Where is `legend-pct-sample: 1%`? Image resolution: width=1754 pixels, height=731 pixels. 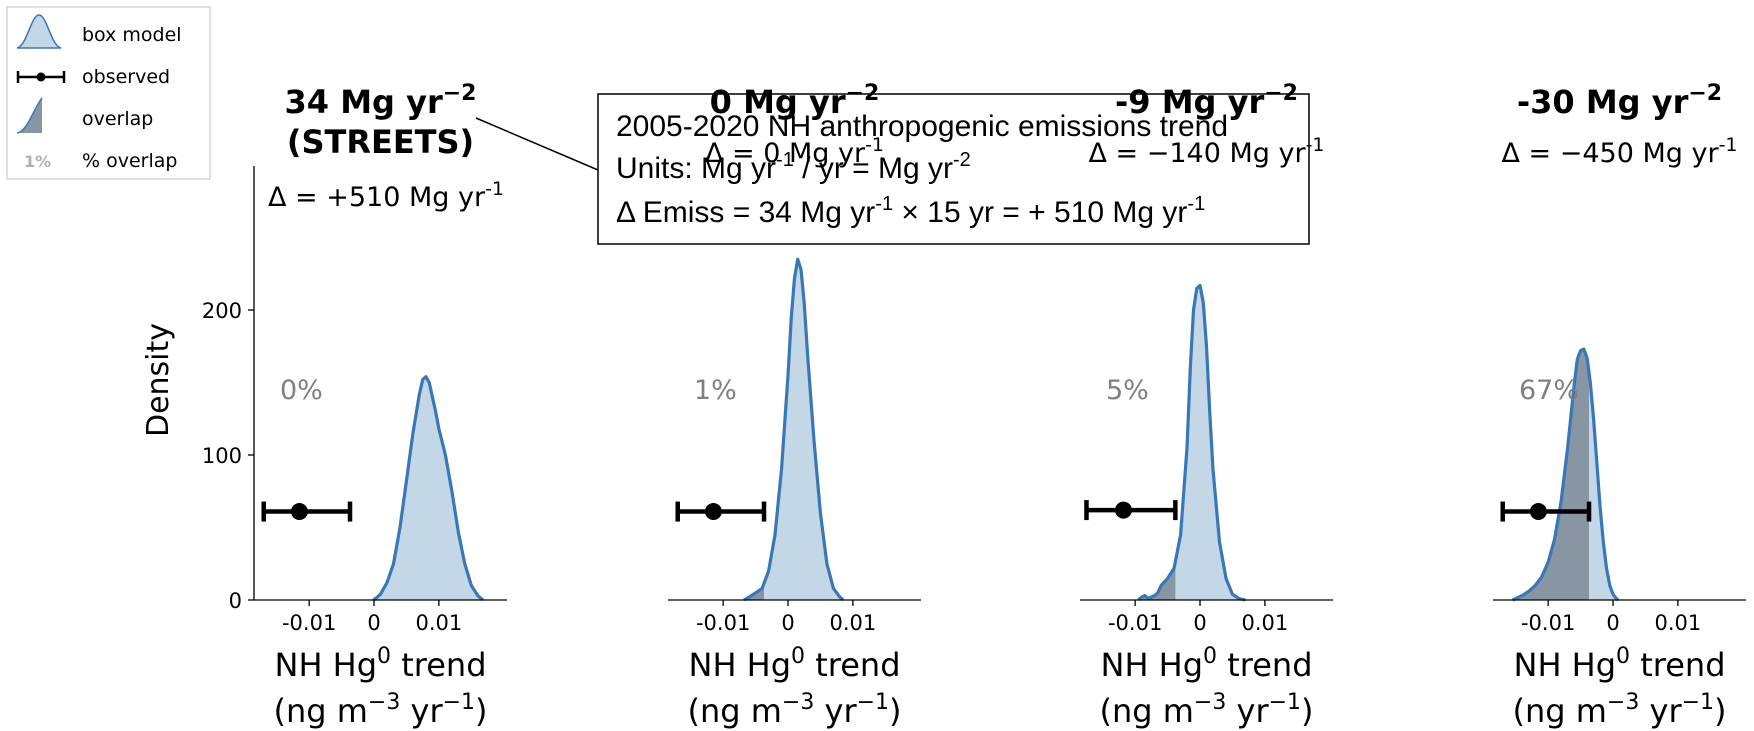 legend-pct-sample: 1% is located at coordinates (37, 161).